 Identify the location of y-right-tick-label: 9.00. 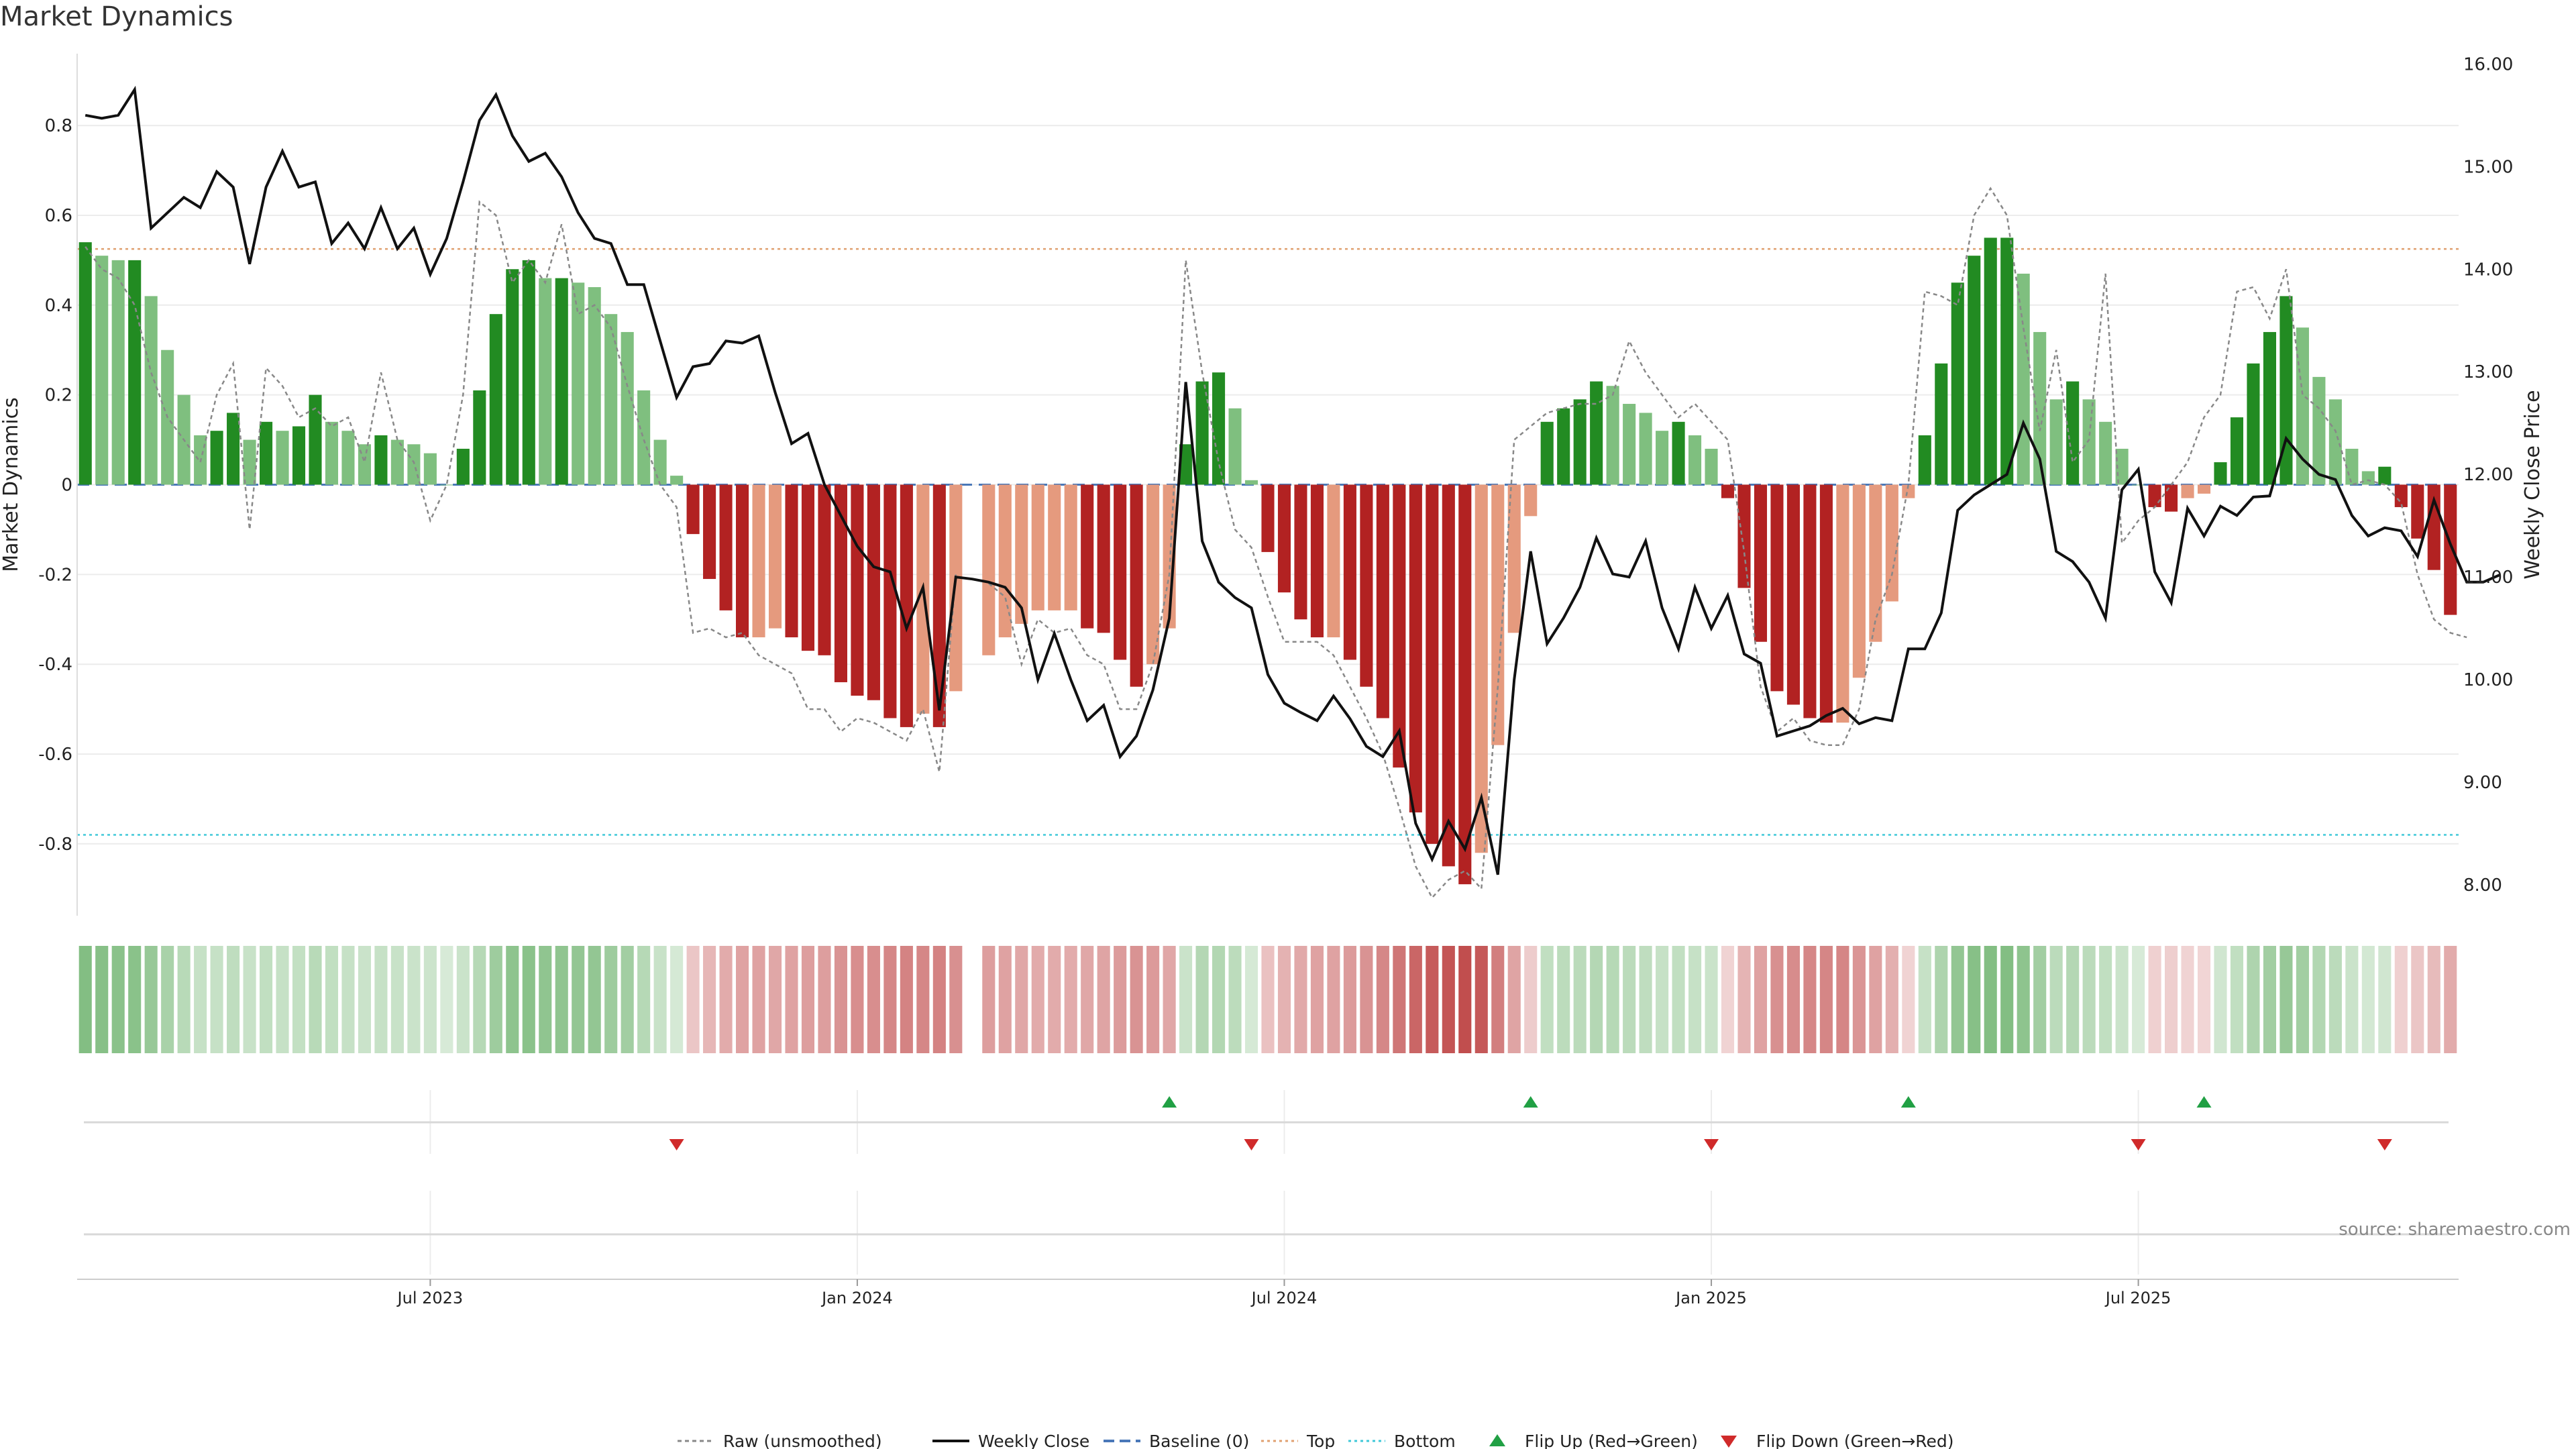
(2482, 783).